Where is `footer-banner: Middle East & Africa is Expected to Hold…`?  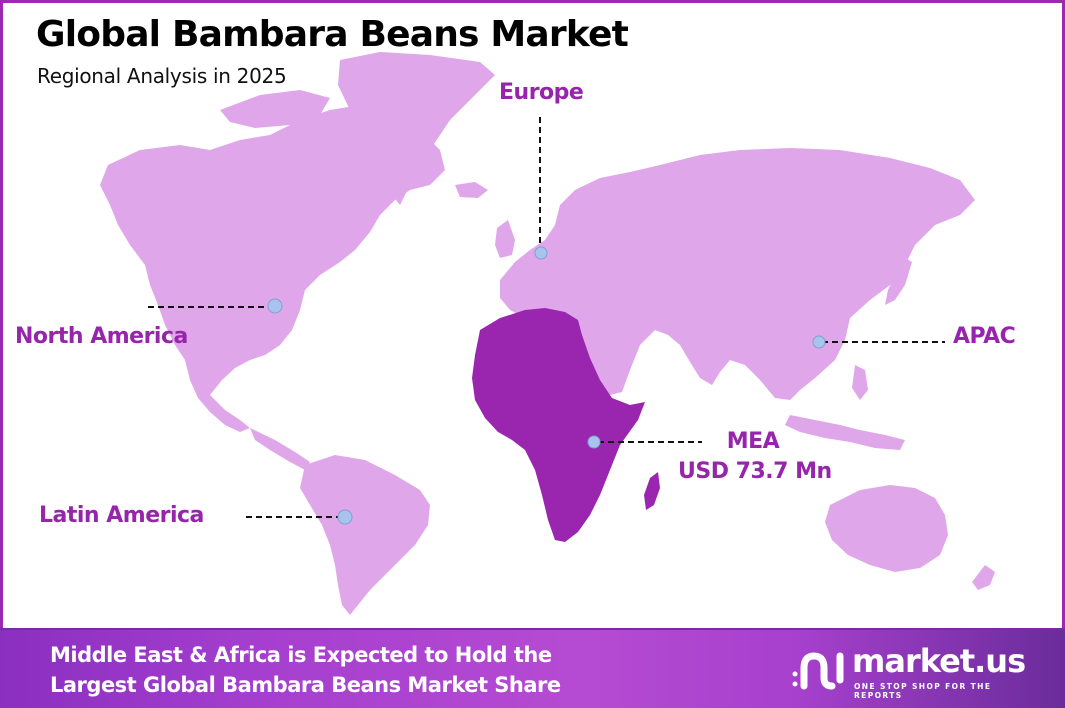
footer-banner: Middle East & Africa is Expected to Hold… is located at coordinates (532, 668).